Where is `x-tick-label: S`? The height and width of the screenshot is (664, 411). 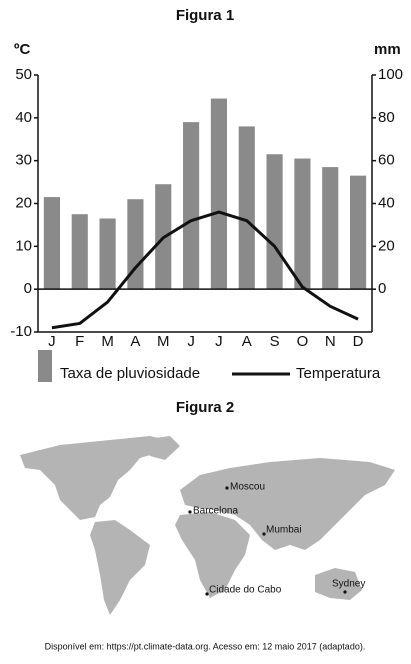
x-tick-label: S is located at coordinates (275, 341).